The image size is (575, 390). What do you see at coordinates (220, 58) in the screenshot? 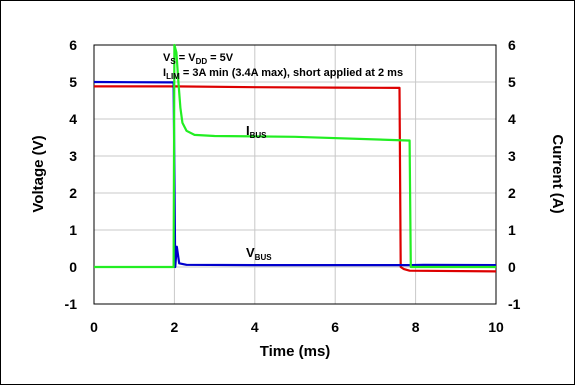
I see `annotation-vs-eq2: = 5V` at bounding box center [220, 58].